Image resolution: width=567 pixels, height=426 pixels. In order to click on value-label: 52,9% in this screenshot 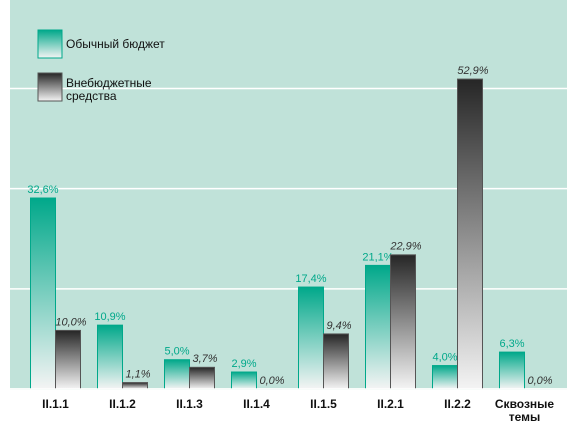, I will do `click(472, 71)`.